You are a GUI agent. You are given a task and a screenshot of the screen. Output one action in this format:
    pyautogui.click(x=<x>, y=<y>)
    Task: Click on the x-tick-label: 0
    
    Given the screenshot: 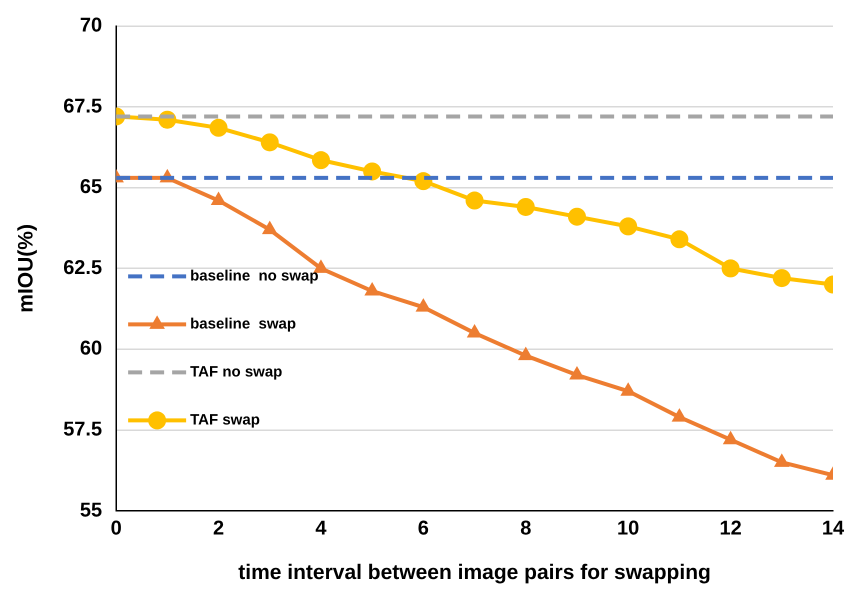 What is the action you would take?
    pyautogui.click(x=116, y=528)
    